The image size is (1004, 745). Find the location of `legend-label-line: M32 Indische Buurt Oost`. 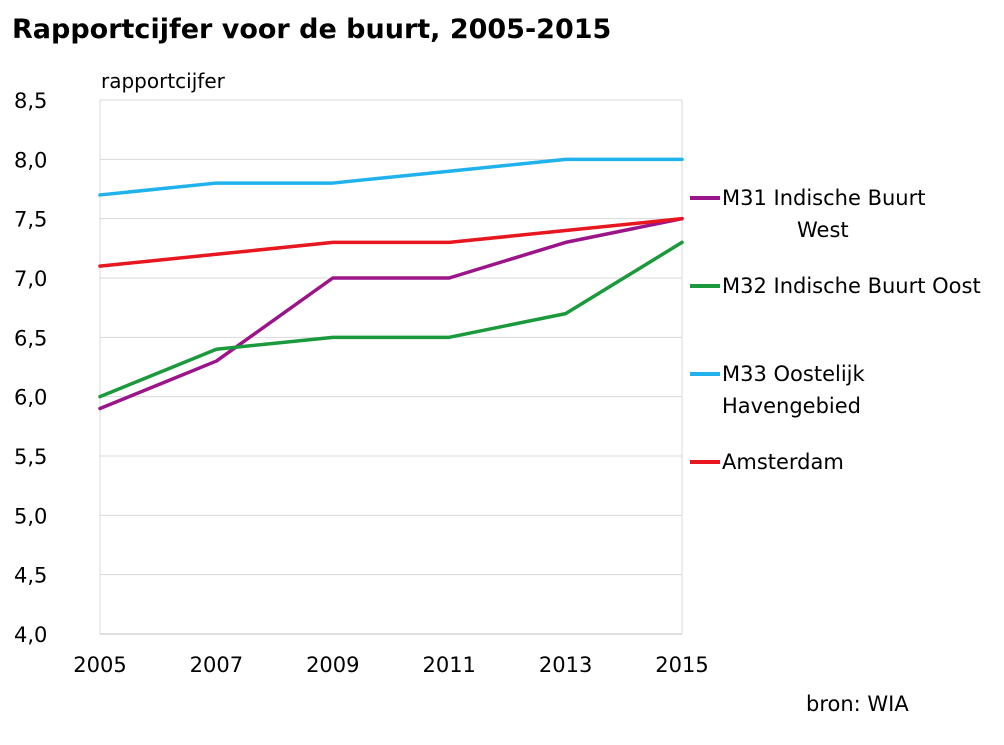

legend-label-line: M32 Indische Buurt Oost is located at coordinates (851, 286).